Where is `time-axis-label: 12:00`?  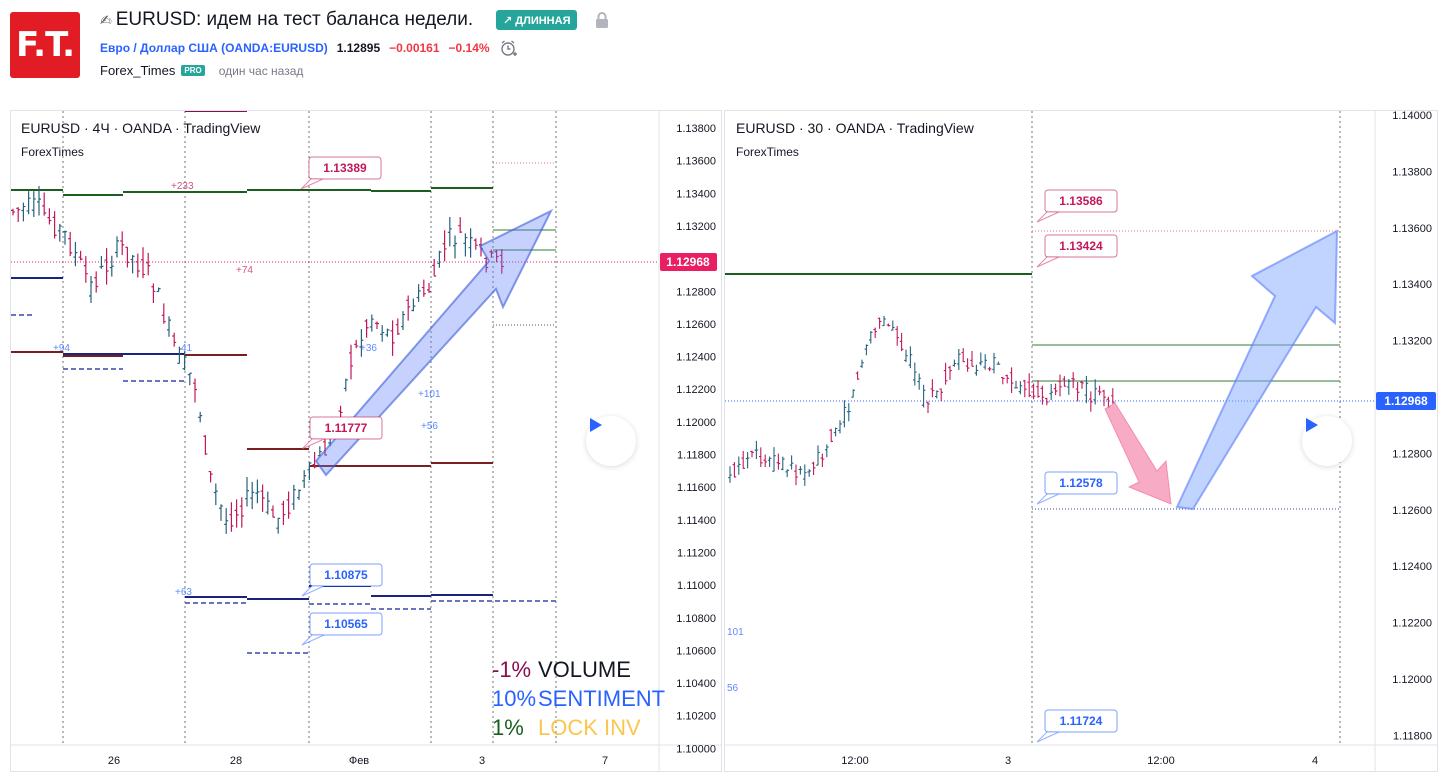 time-axis-label: 12:00 is located at coordinates (1161, 761).